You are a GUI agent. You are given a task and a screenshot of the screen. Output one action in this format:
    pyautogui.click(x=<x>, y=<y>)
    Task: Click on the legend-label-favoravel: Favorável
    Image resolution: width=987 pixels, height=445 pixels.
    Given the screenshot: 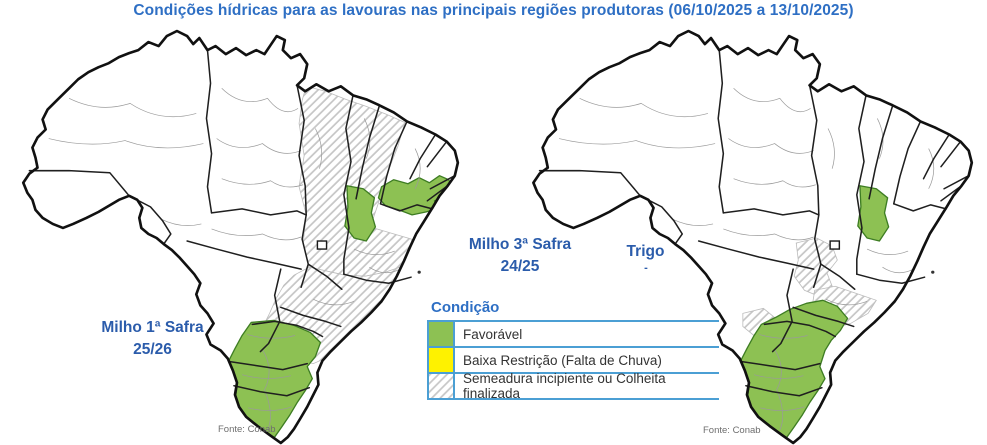 What is the action you would take?
    pyautogui.click(x=493, y=334)
    